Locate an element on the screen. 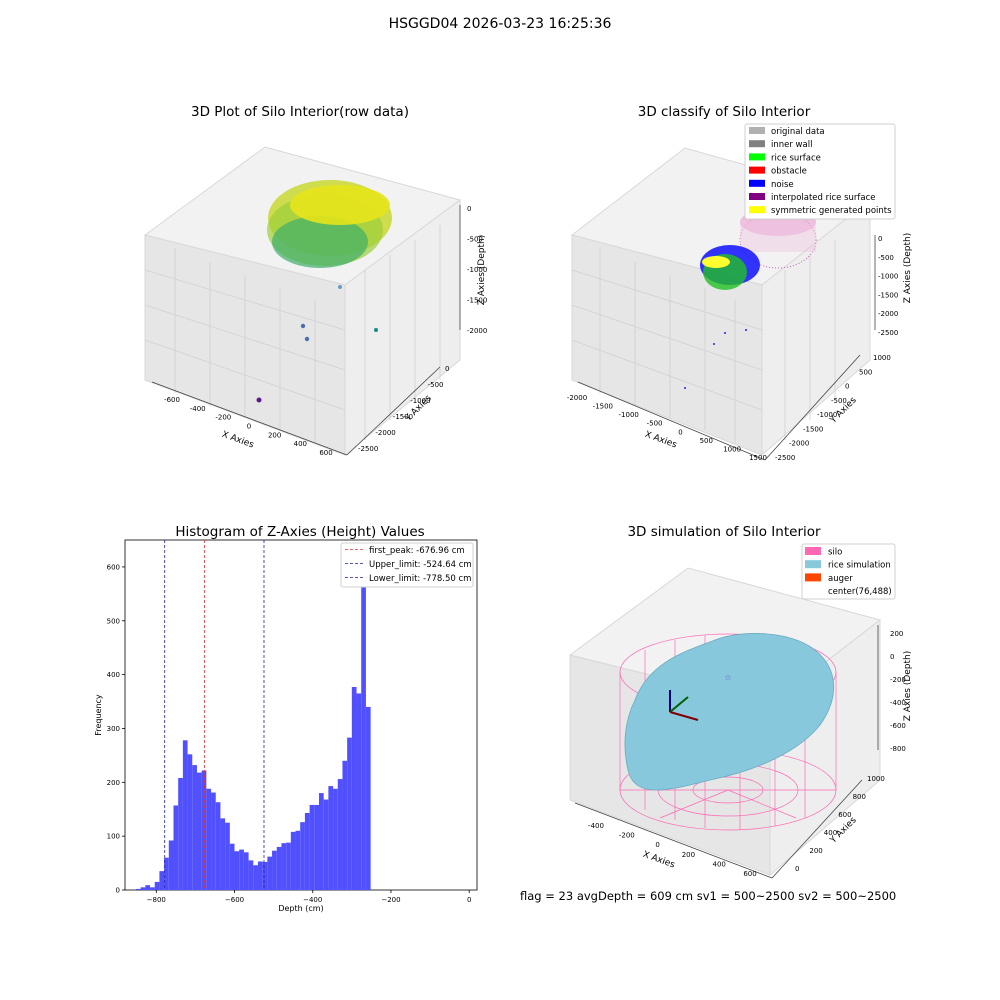  simulation-y-tick-label: 800 is located at coordinates (859, 797).